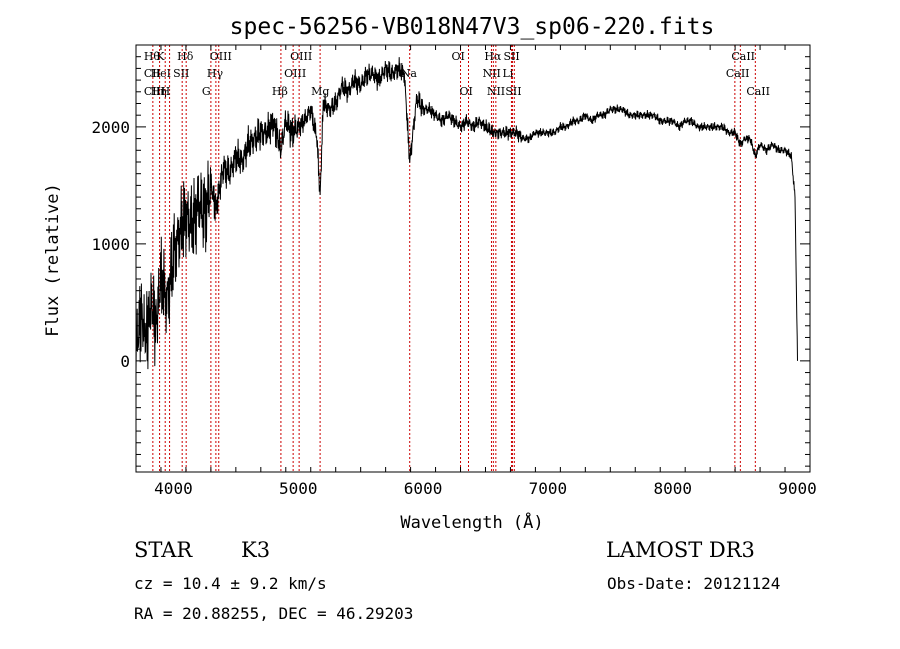  I want to click on x-tick-label: 6000, so click(423, 488).